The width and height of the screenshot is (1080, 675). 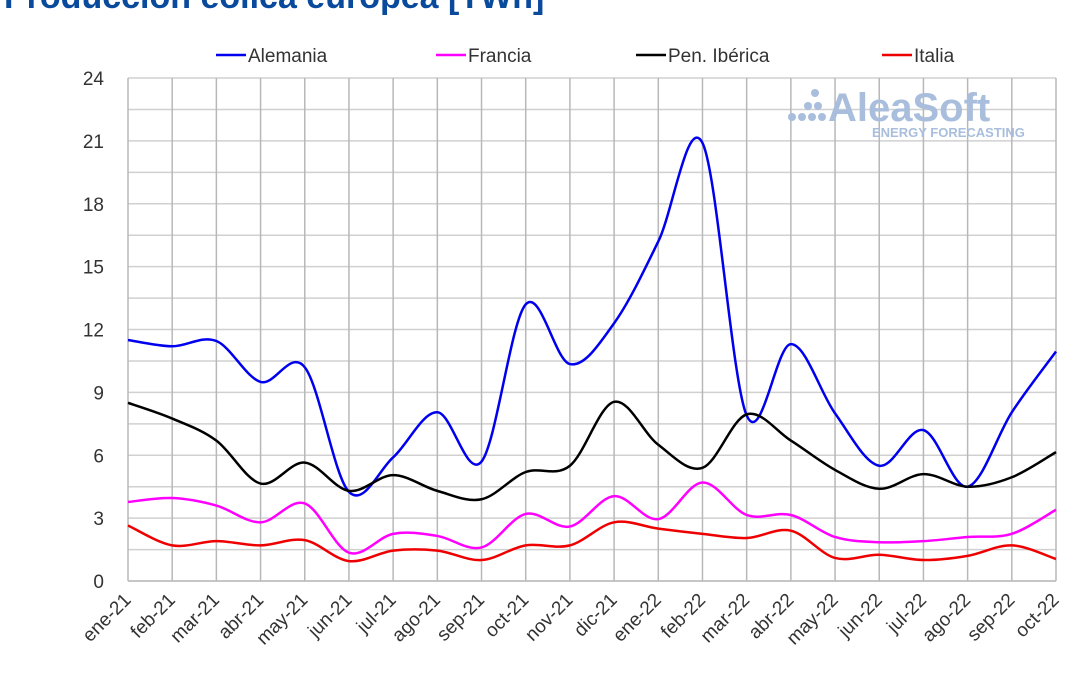 I want to click on y-tick-label: 9, so click(x=98, y=393).